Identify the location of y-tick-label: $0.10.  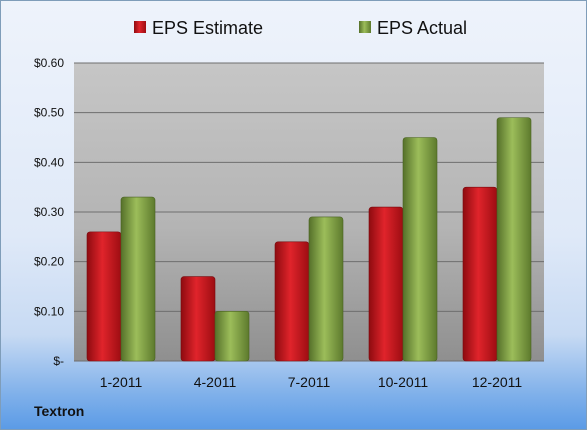
(49, 311).